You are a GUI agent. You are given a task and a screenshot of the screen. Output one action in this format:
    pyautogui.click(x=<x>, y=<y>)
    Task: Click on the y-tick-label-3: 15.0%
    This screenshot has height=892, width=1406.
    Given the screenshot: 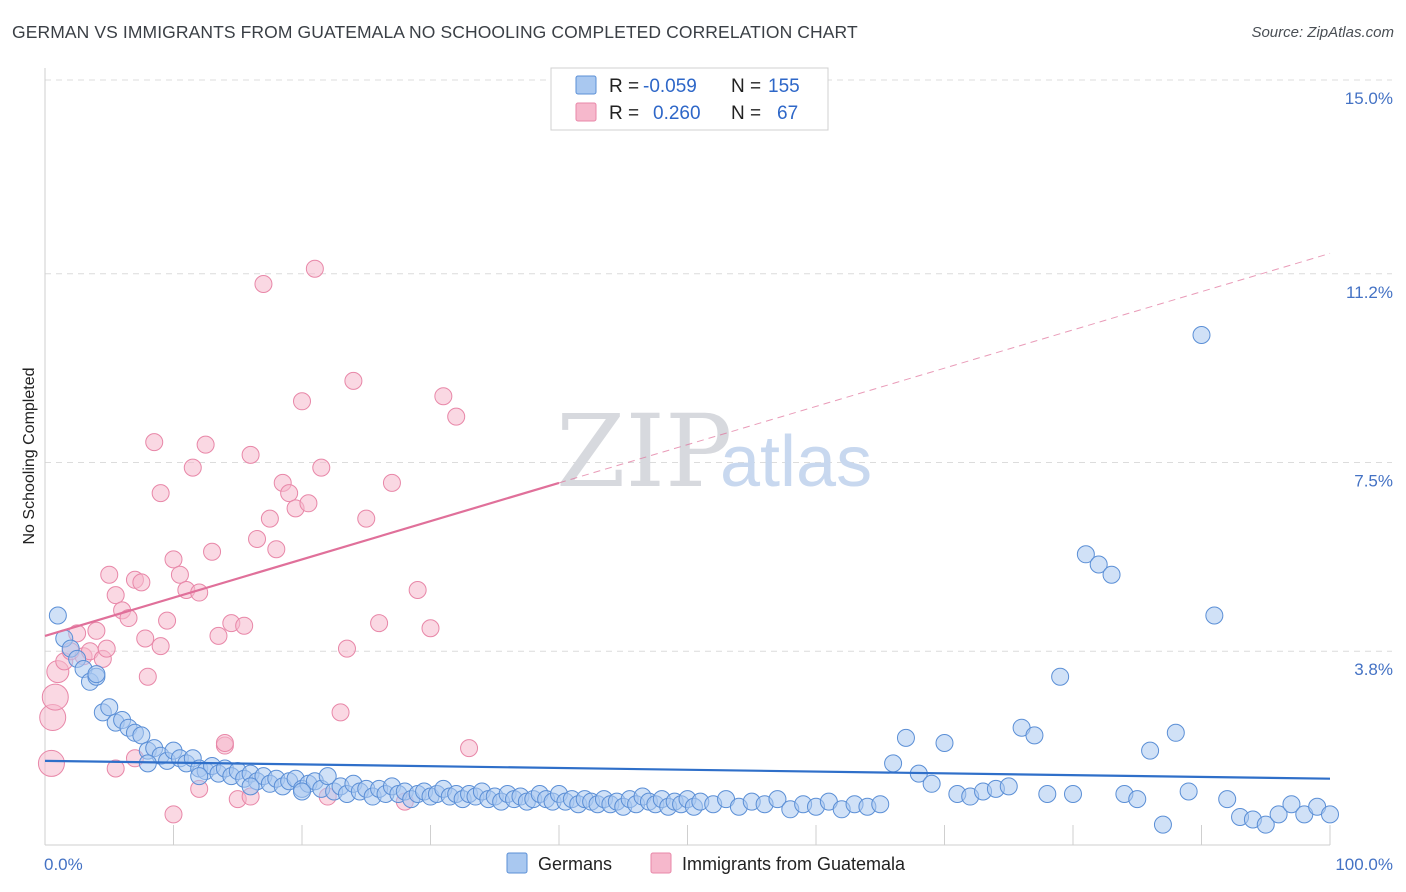 What is the action you would take?
    pyautogui.click(x=1369, y=98)
    